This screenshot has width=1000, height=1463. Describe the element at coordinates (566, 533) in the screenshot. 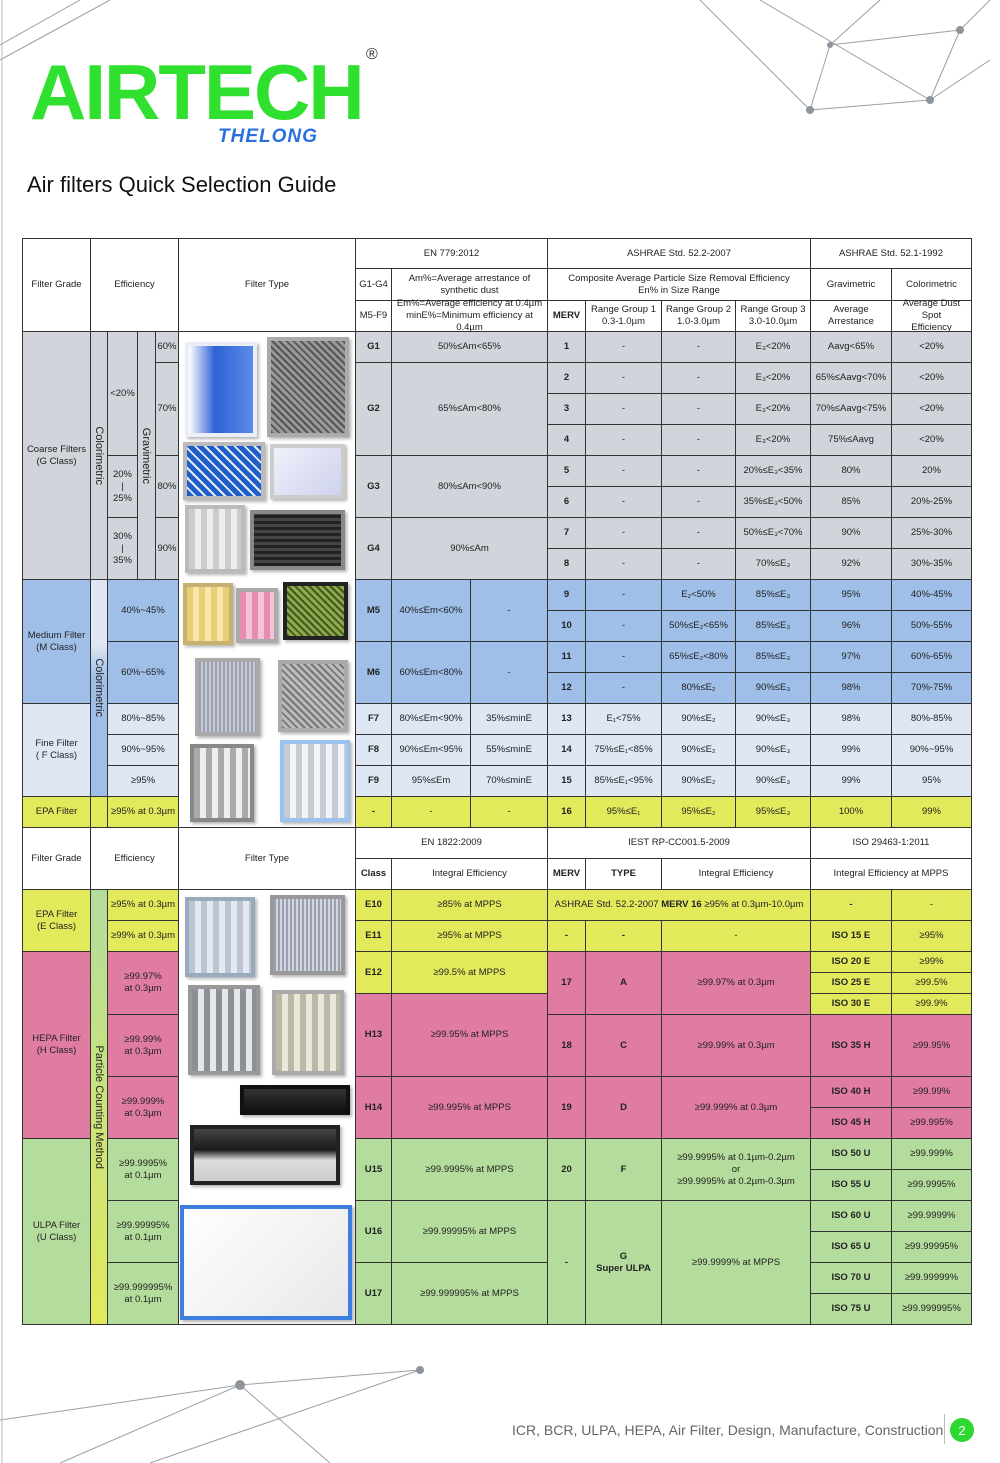

I see `ashrae-cell: 7` at that location.